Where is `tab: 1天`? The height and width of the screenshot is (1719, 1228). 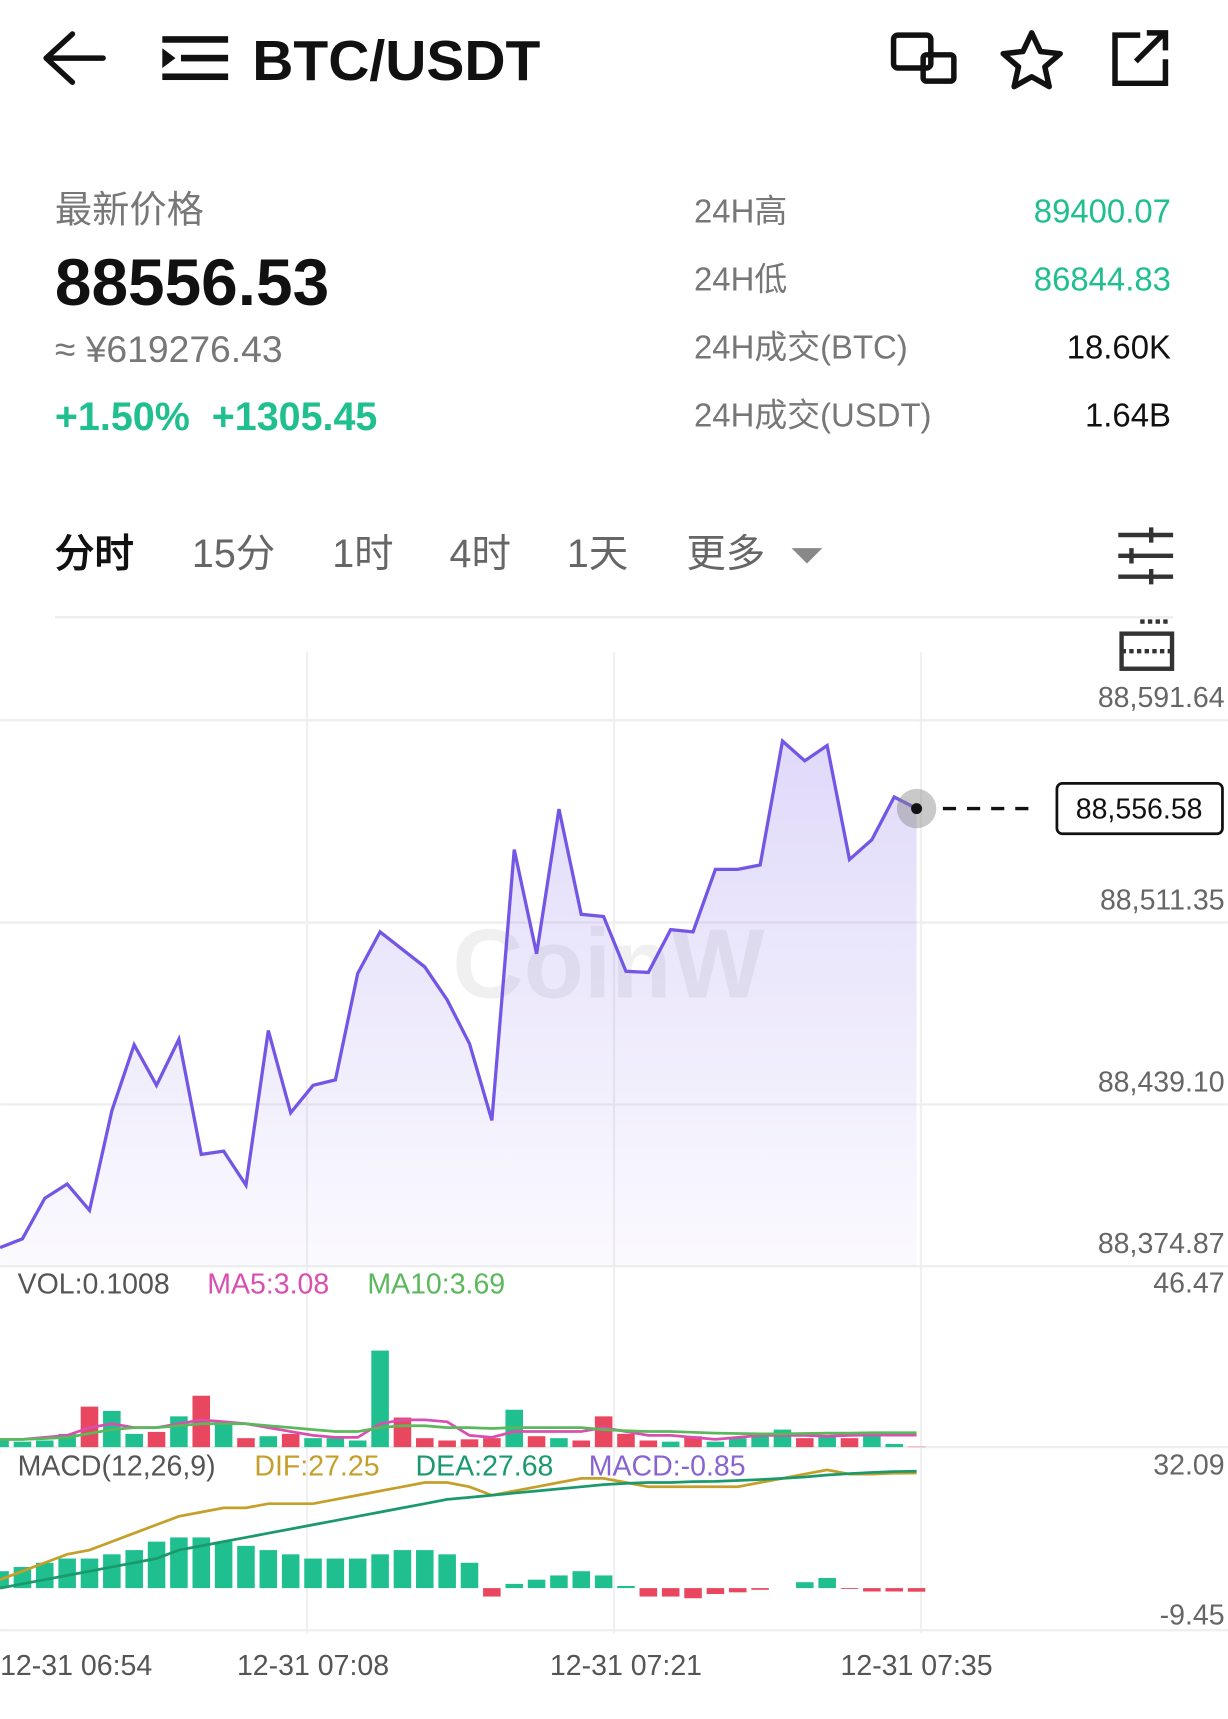
tab: 1天 is located at coordinates (597, 554).